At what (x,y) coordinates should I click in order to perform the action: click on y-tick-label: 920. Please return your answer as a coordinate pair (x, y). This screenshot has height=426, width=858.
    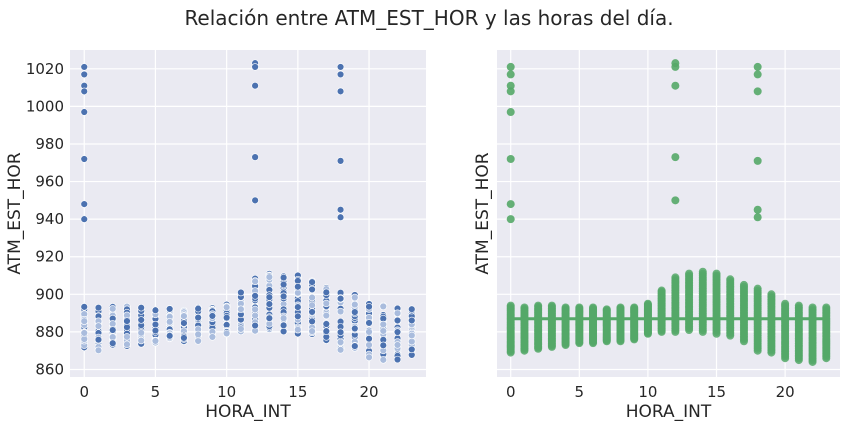
    Looking at the image, I should click on (49, 257).